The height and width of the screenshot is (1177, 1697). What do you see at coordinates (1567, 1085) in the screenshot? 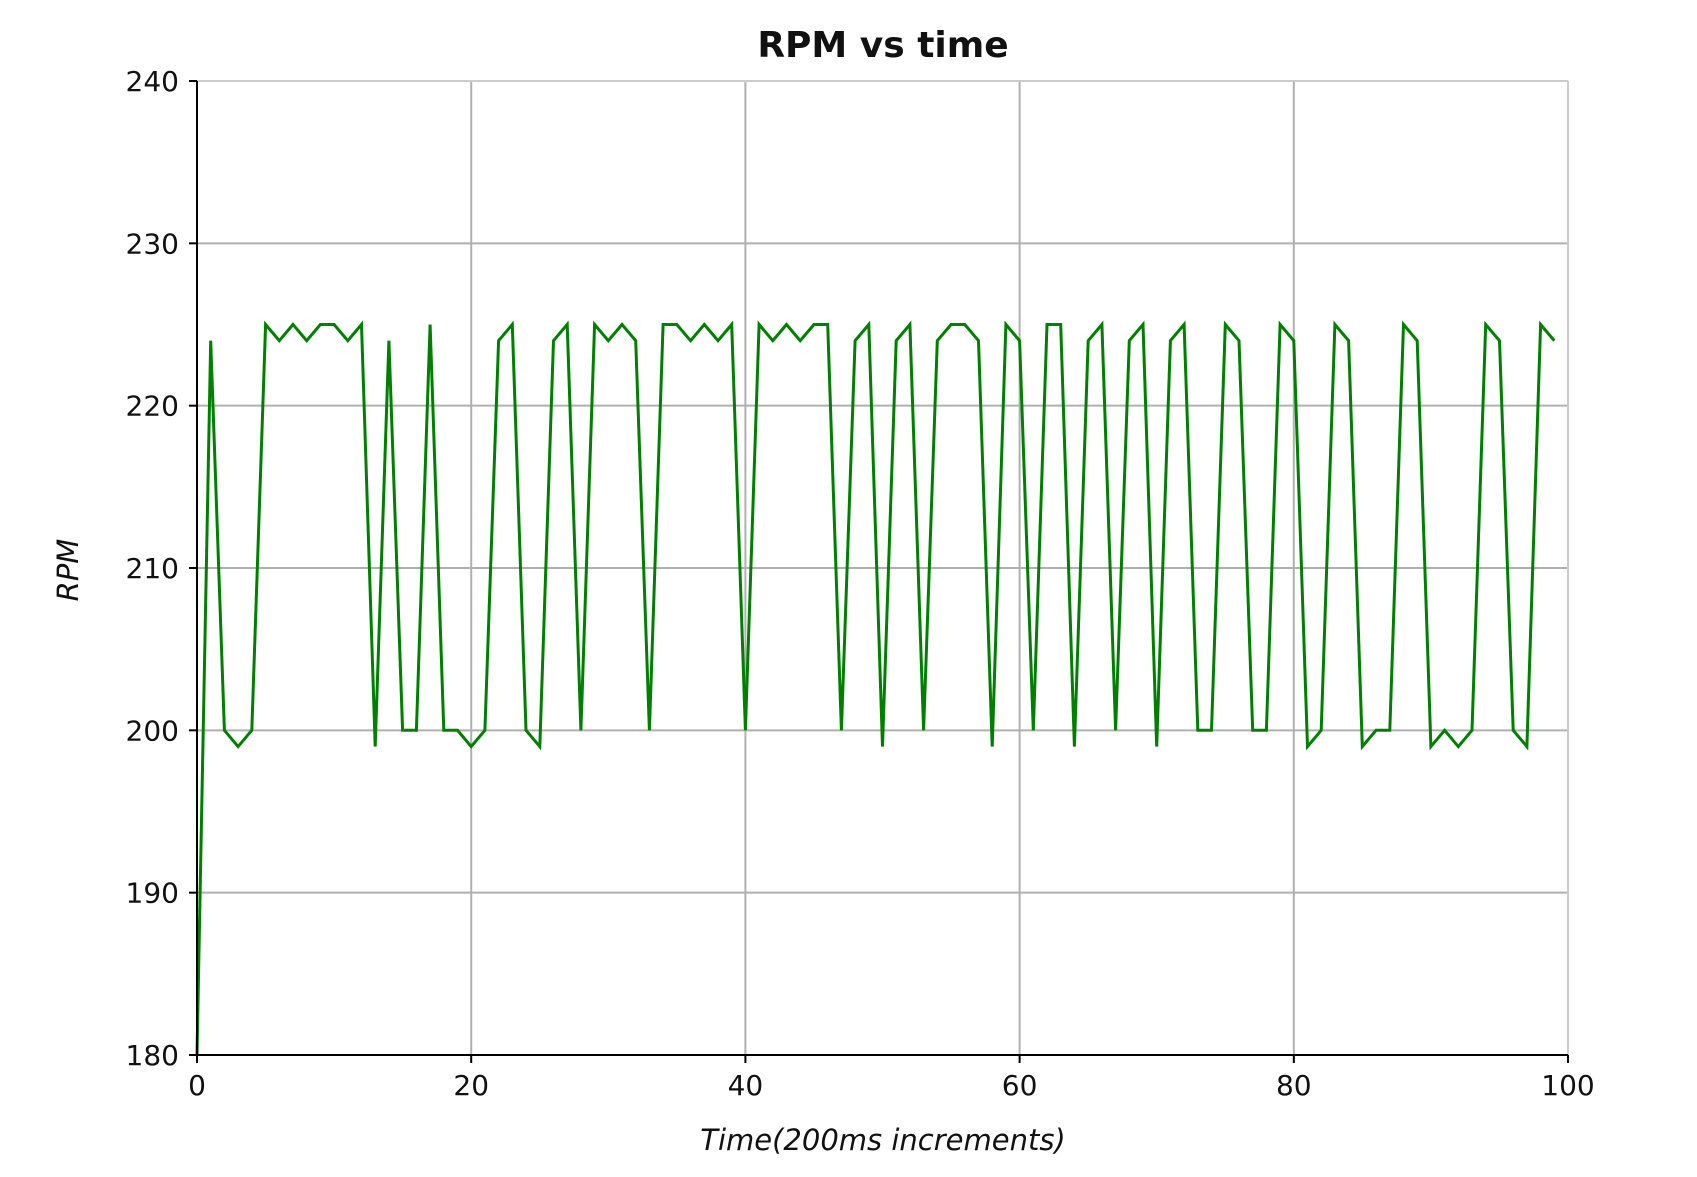
I see `x-tick-label-5: 100` at bounding box center [1567, 1085].